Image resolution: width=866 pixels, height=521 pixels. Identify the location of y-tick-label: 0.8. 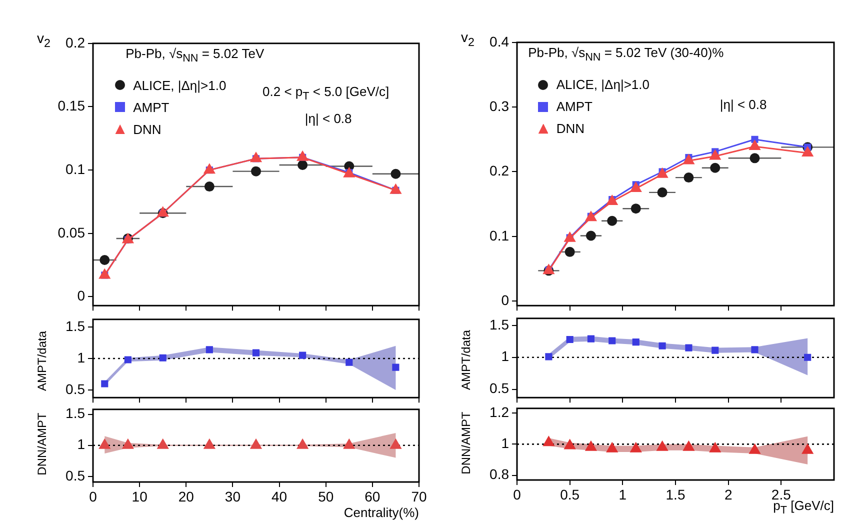
(500, 474).